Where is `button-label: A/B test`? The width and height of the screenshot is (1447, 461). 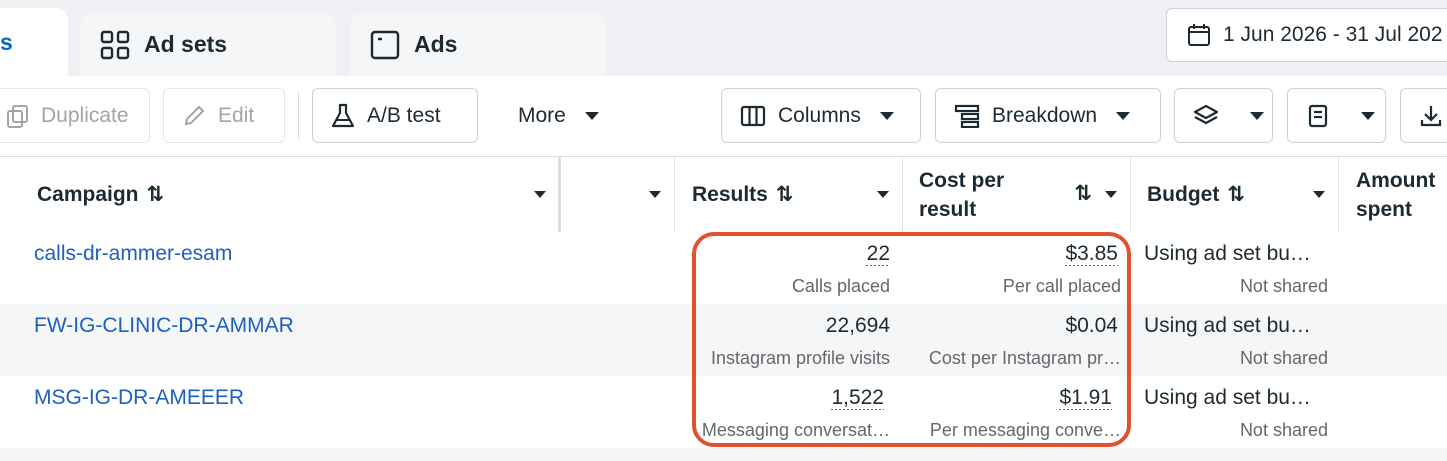 button-label: A/B test is located at coordinates (404, 115).